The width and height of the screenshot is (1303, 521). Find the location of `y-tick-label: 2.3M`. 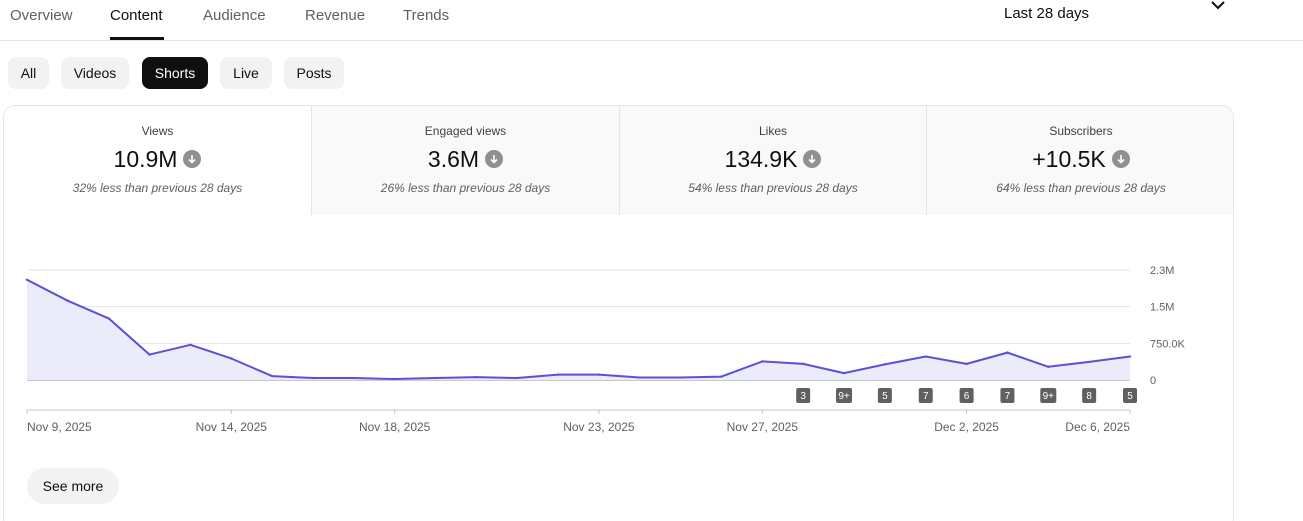

y-tick-label: 2.3M is located at coordinates (1162, 271).